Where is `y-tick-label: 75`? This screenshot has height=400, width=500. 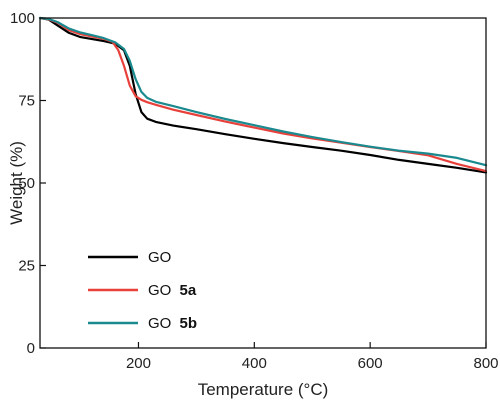
y-tick-label: 75 is located at coordinates (26, 101).